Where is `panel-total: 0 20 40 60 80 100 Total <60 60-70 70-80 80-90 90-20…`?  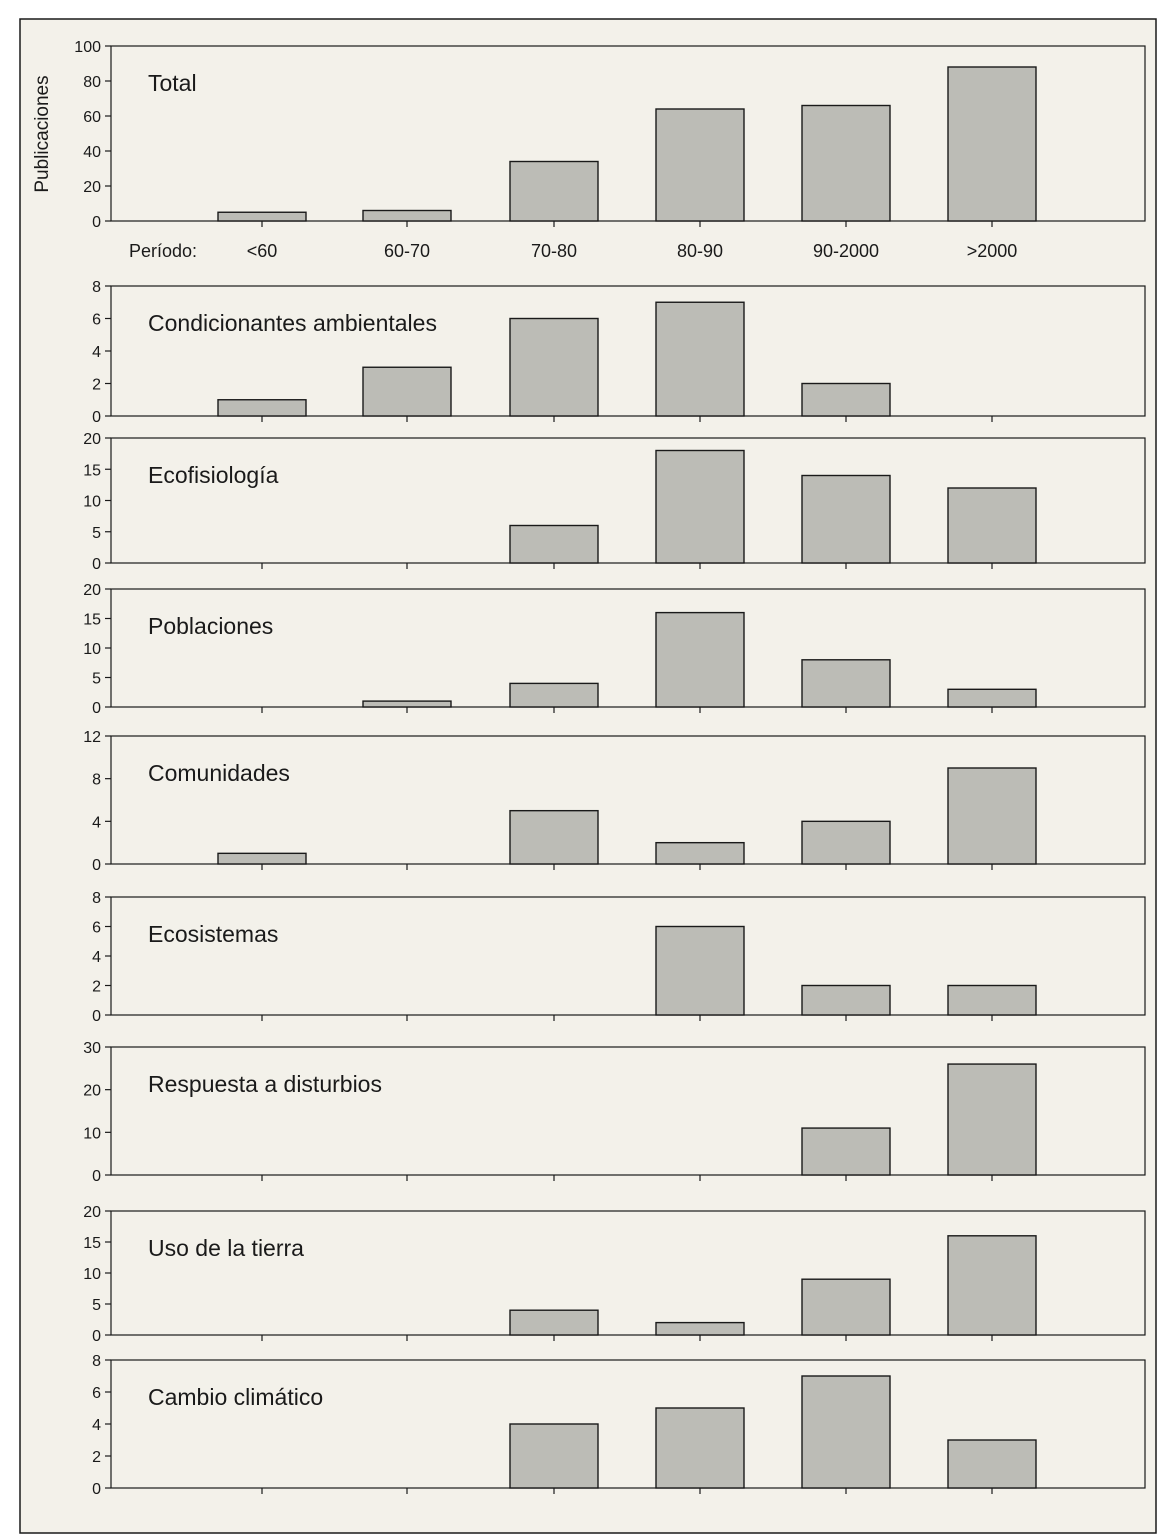
panel-total: 0 20 40 60 80 100 Total <60 60-70 70-80 80-90 90-20… is located at coordinates (610, 150).